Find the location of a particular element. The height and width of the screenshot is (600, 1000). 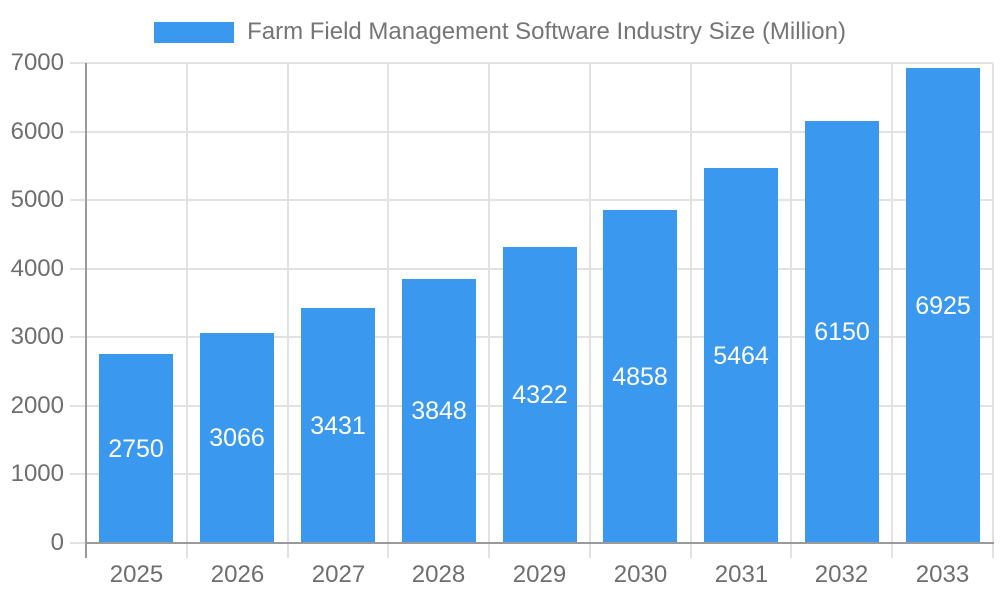

x-tick-label: 2032 is located at coordinates (841, 574).